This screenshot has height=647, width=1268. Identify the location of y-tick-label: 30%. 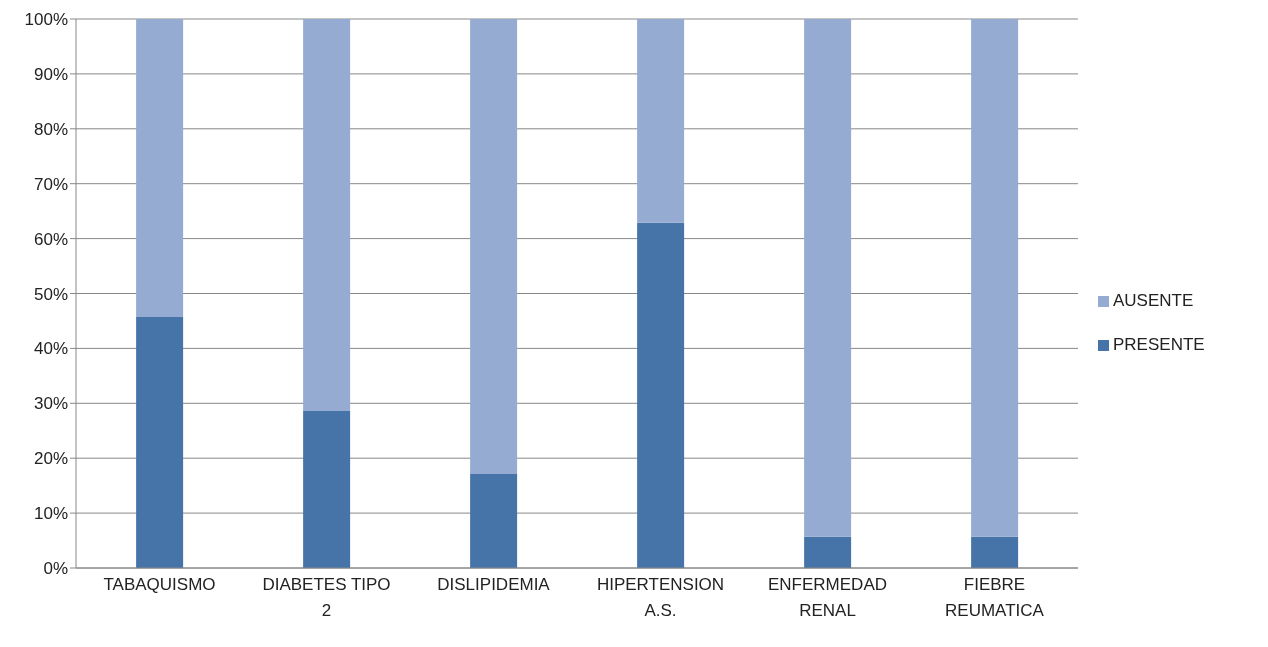
(50, 404).